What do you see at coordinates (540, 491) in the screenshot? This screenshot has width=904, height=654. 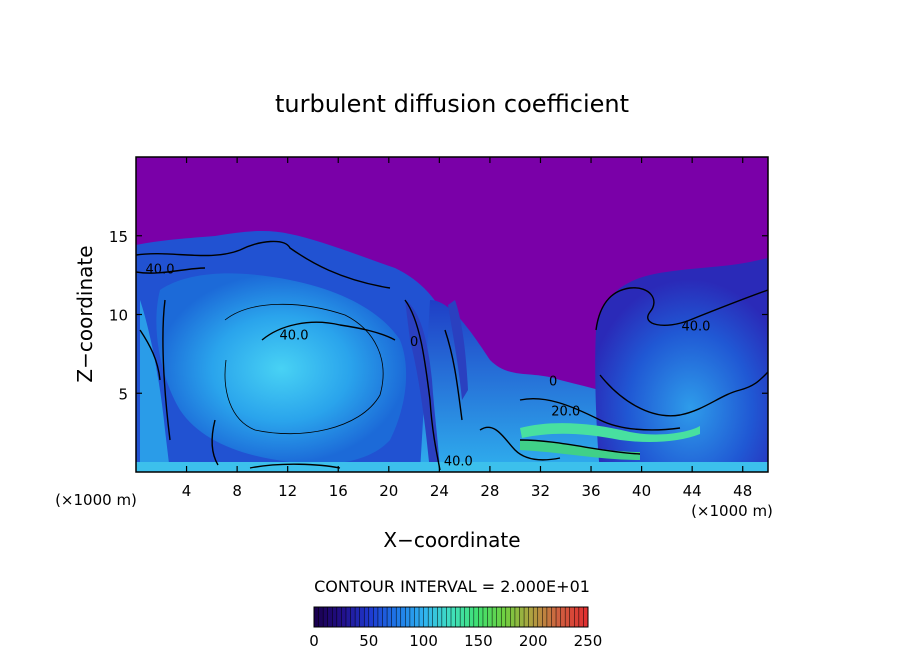 I see `x-tick-label: 32` at bounding box center [540, 491].